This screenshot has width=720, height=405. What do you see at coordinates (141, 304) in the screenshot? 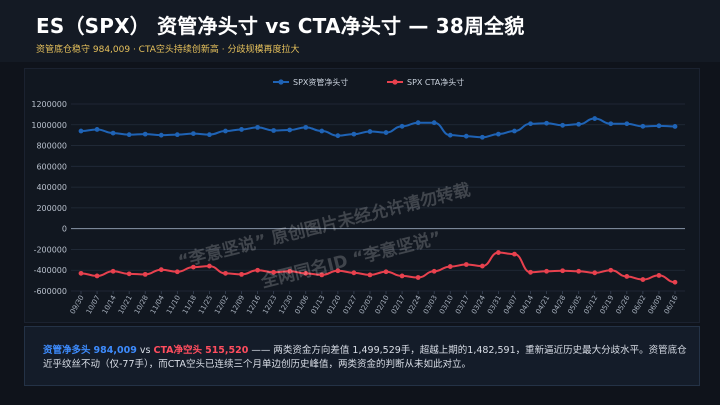
I see `x-tick-label: 10/28` at bounding box center [141, 304].